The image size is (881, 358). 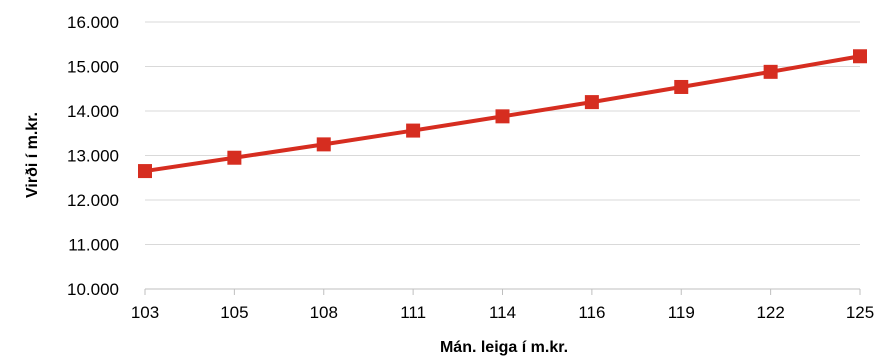 What do you see at coordinates (93, 200) in the screenshot?
I see `y-tick-label: 12.000` at bounding box center [93, 200].